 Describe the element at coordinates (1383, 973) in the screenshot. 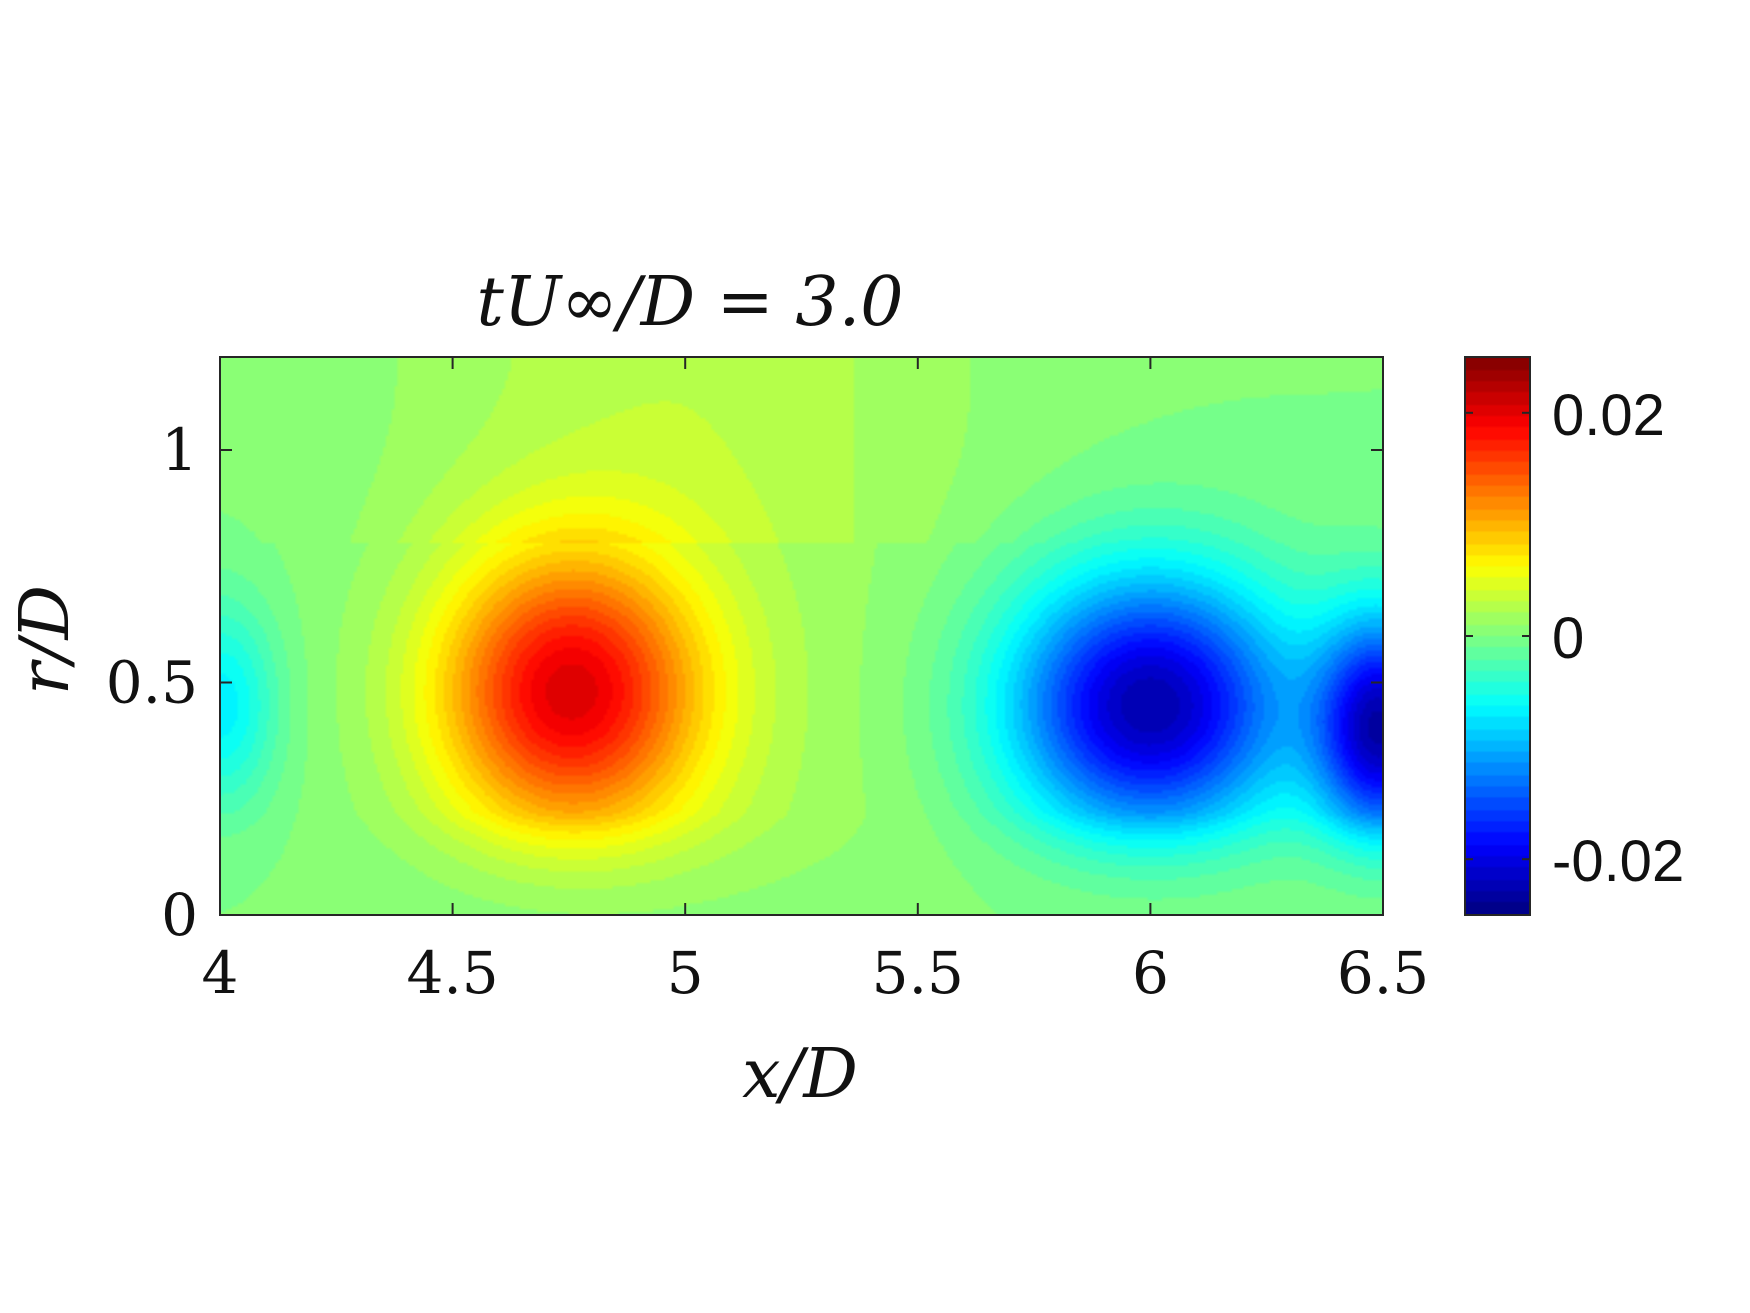

I see `x-tick-label: 6.5` at that location.